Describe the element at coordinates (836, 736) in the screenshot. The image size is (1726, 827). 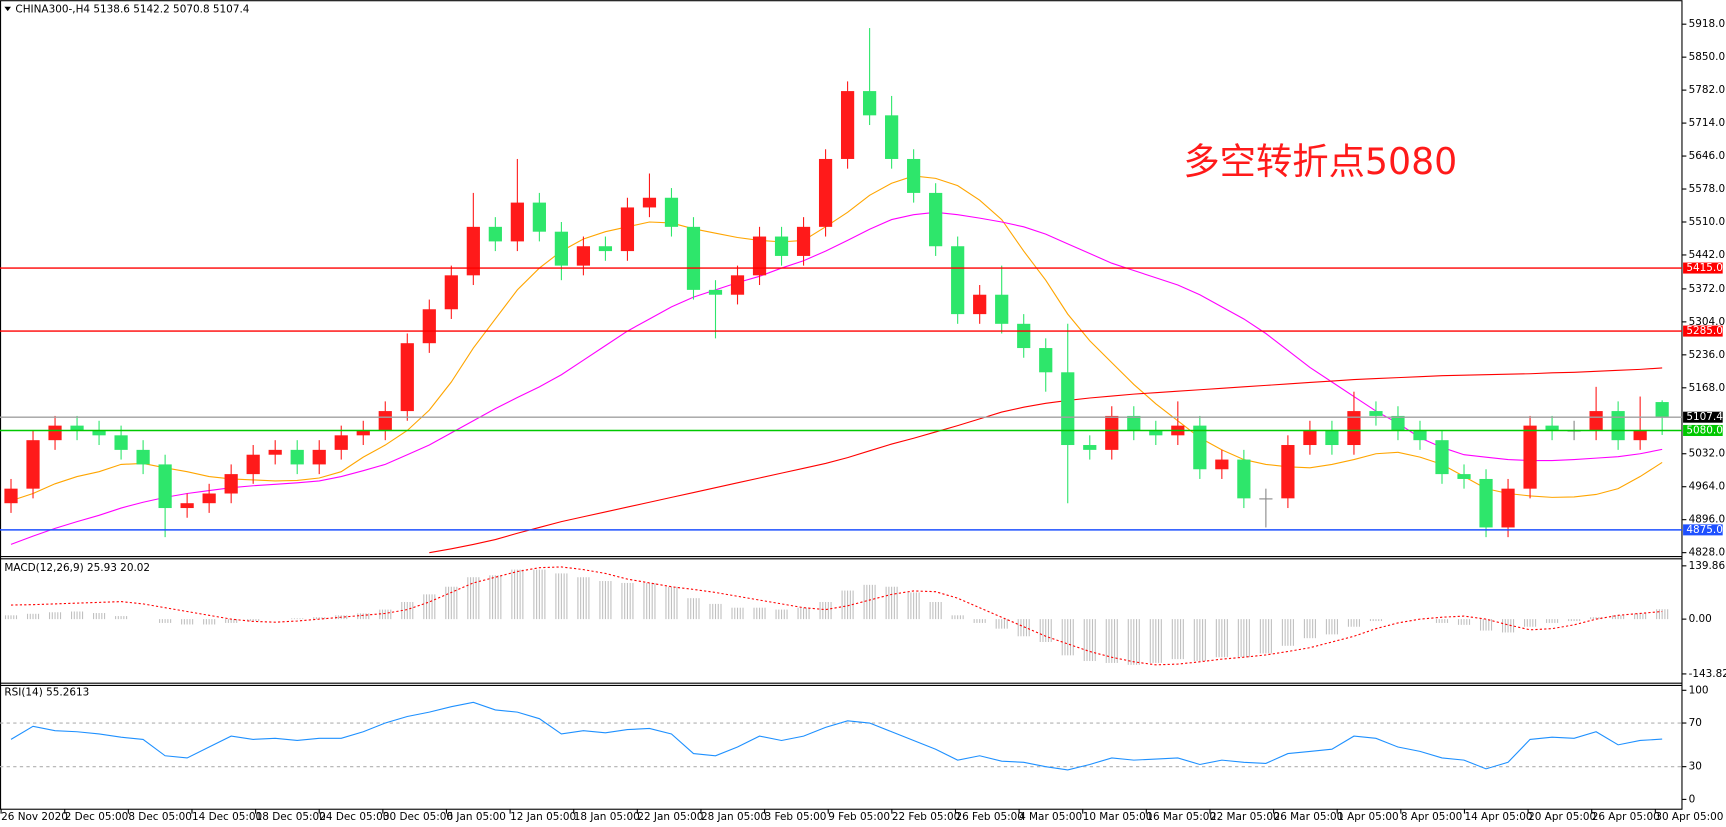
I see `rsi-line` at that location.